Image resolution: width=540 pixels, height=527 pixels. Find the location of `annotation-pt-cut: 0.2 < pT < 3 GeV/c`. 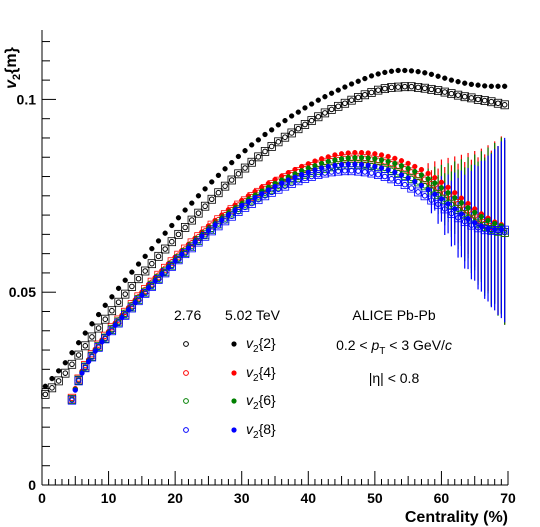

annotation-pt-cut: 0.2 < pT < 3 GeV/c is located at coordinates (394, 347).